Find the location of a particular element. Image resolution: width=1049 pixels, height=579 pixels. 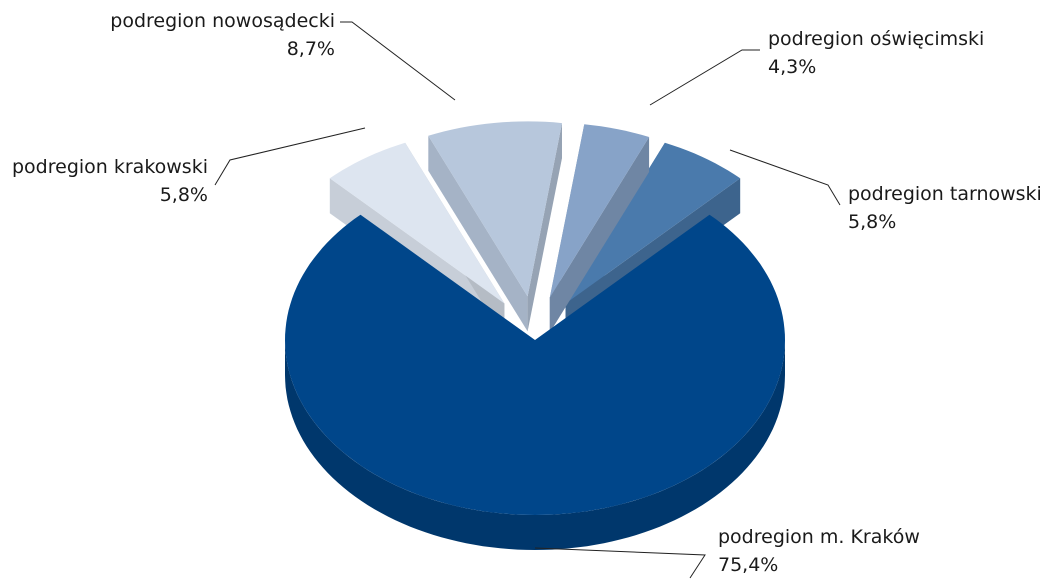

value-label: 75,4% is located at coordinates (748, 565).